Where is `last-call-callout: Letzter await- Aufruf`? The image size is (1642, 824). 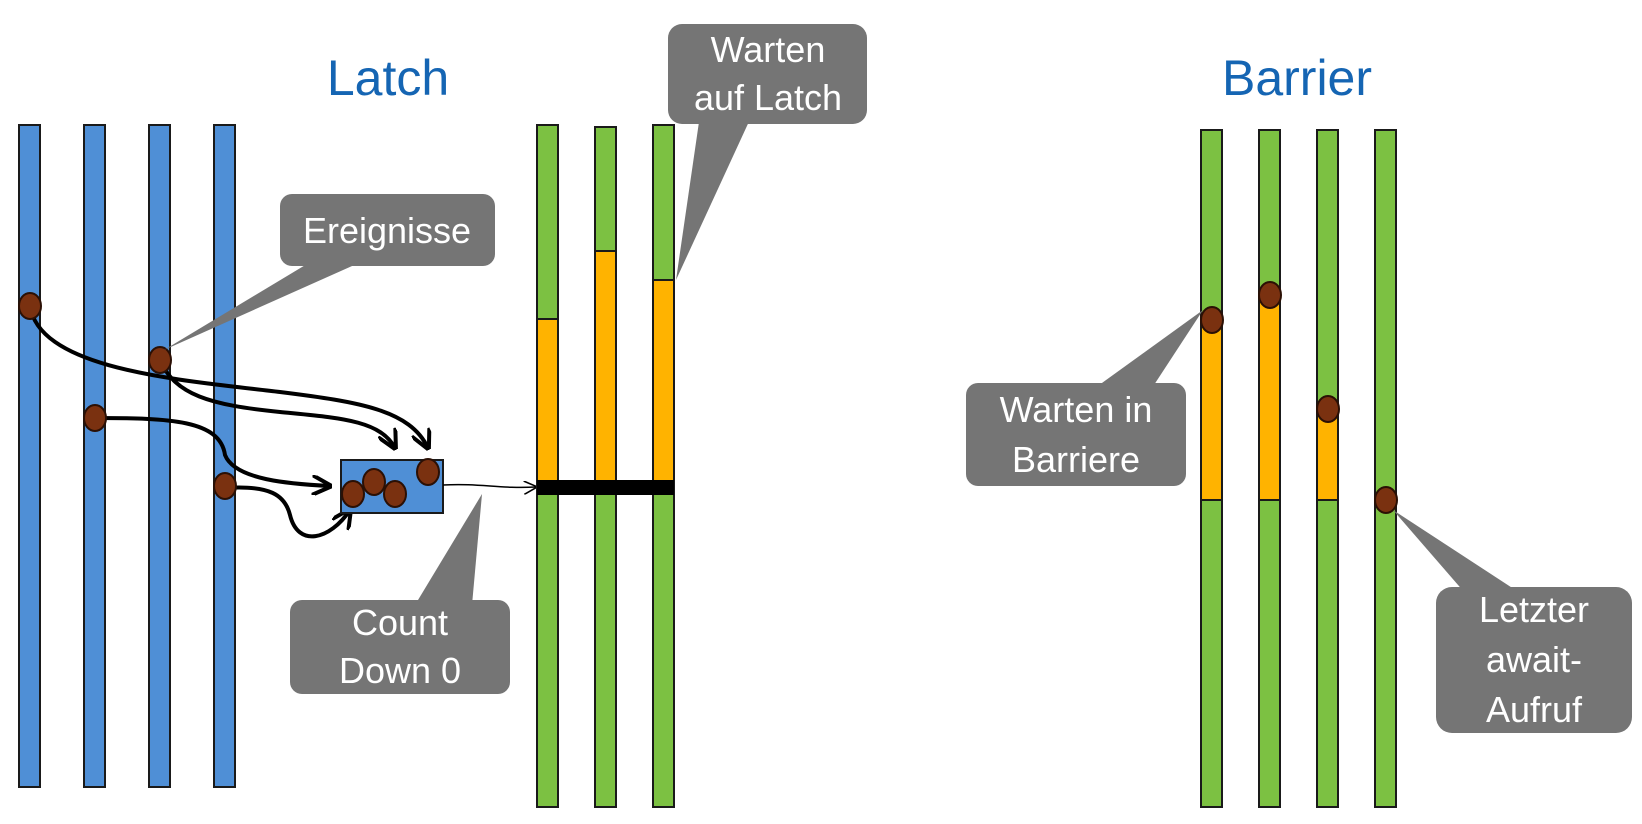
last-call-callout: Letzter await- Aufruf is located at coordinates (1512, 621).